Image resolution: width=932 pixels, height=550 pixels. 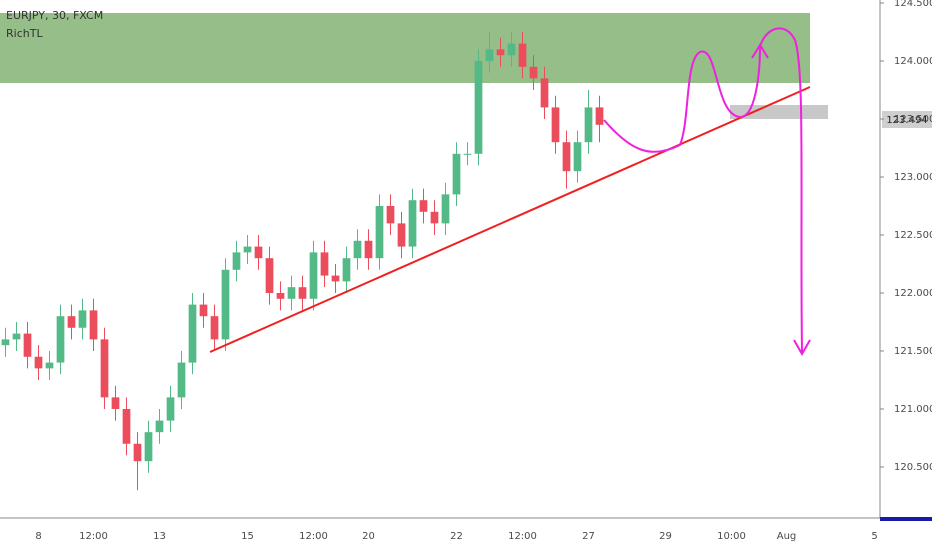 What do you see at coordinates (707, 192) in the screenshot?
I see `projection-path` at bounding box center [707, 192].